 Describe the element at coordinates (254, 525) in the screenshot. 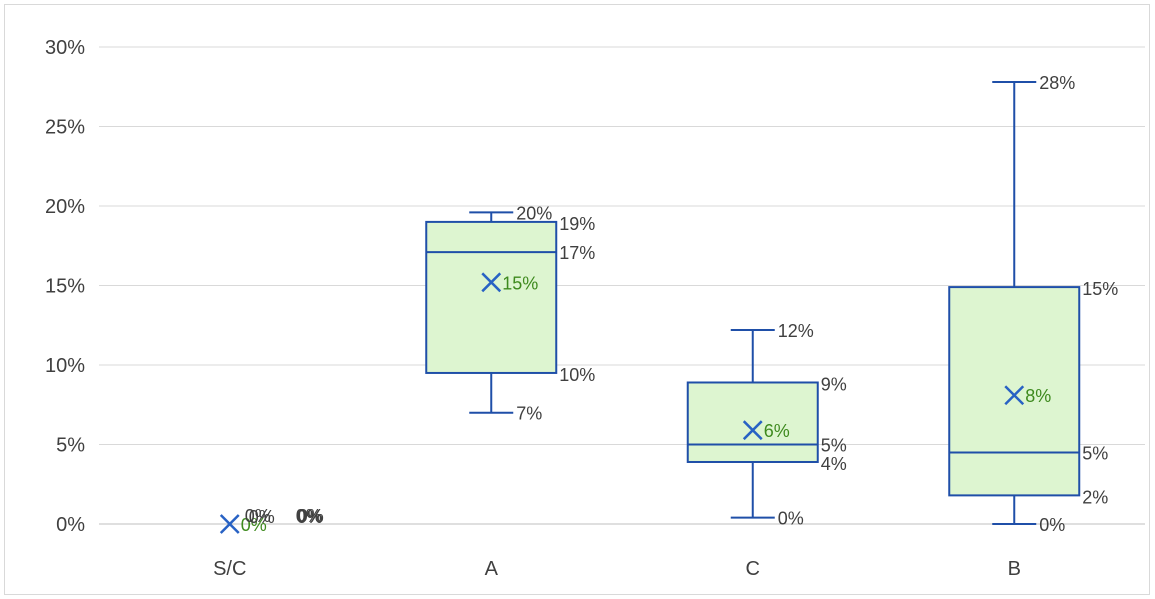

I see `mean-label: 0%` at that location.